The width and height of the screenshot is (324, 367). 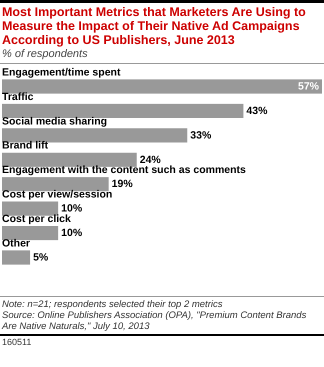 I want to click on y-tick-label: Other, so click(x=16, y=243).